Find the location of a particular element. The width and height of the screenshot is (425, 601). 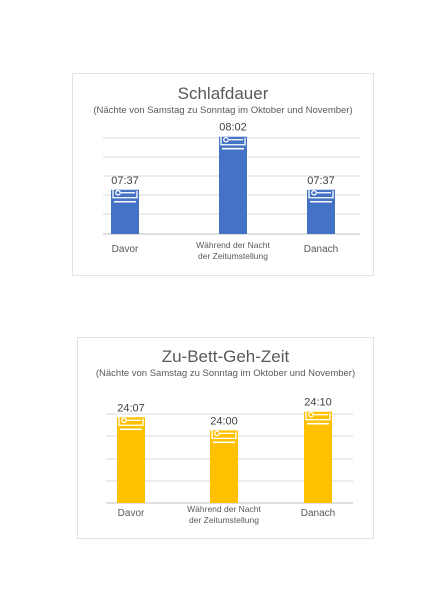

data-label: 24:07 is located at coordinates (131, 408).